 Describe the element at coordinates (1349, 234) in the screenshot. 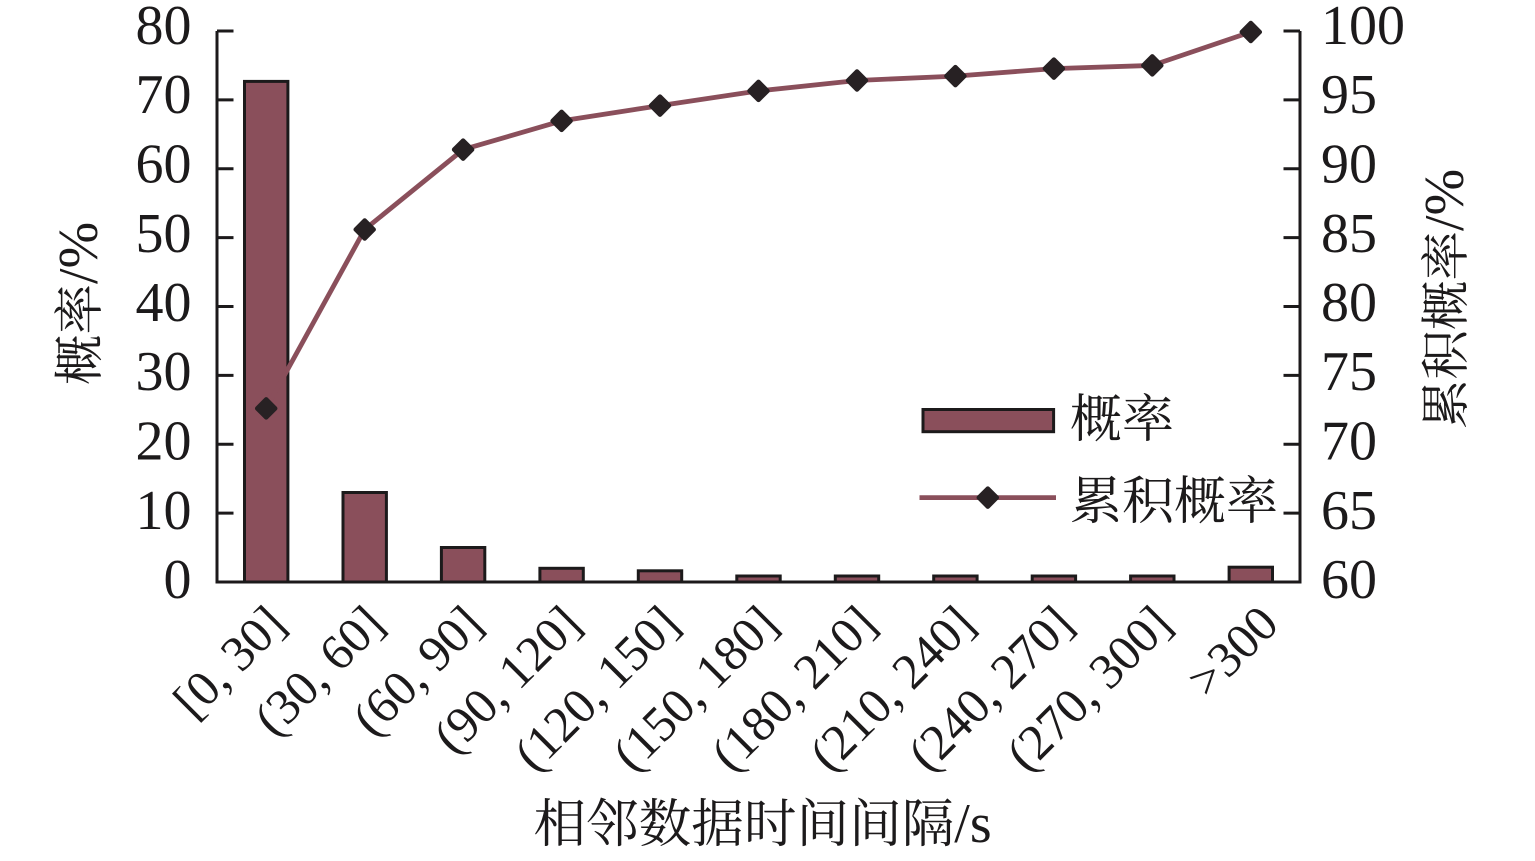

I see `svg-text: 85` at that location.